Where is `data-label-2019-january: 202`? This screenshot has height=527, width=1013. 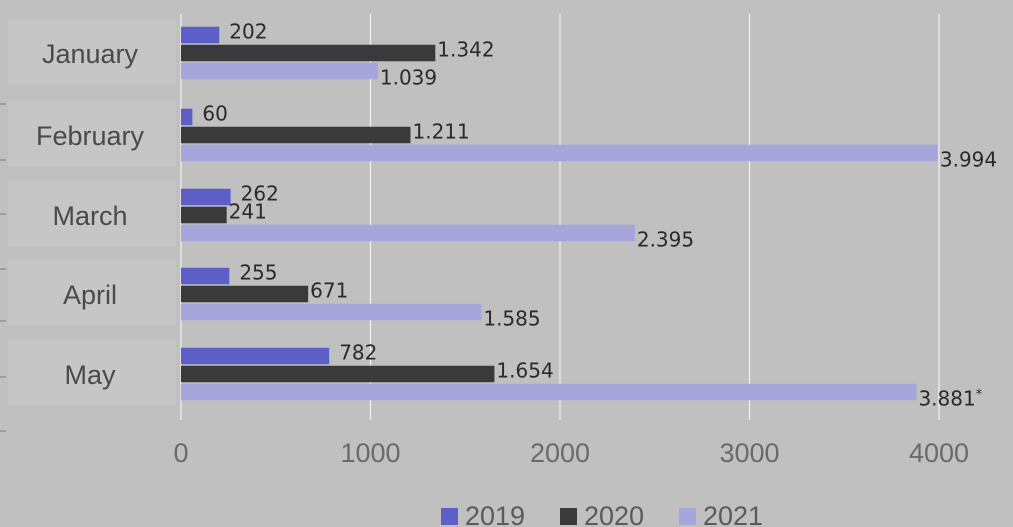 data-label-2019-january: 202 is located at coordinates (248, 31).